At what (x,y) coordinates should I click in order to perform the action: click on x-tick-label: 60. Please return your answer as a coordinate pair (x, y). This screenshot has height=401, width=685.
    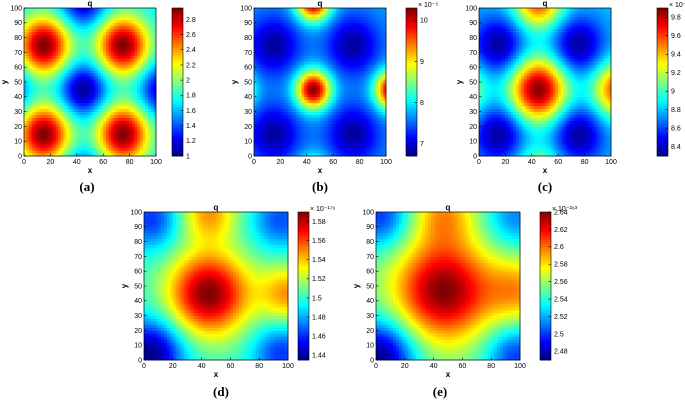
    Looking at the image, I should click on (103, 162).